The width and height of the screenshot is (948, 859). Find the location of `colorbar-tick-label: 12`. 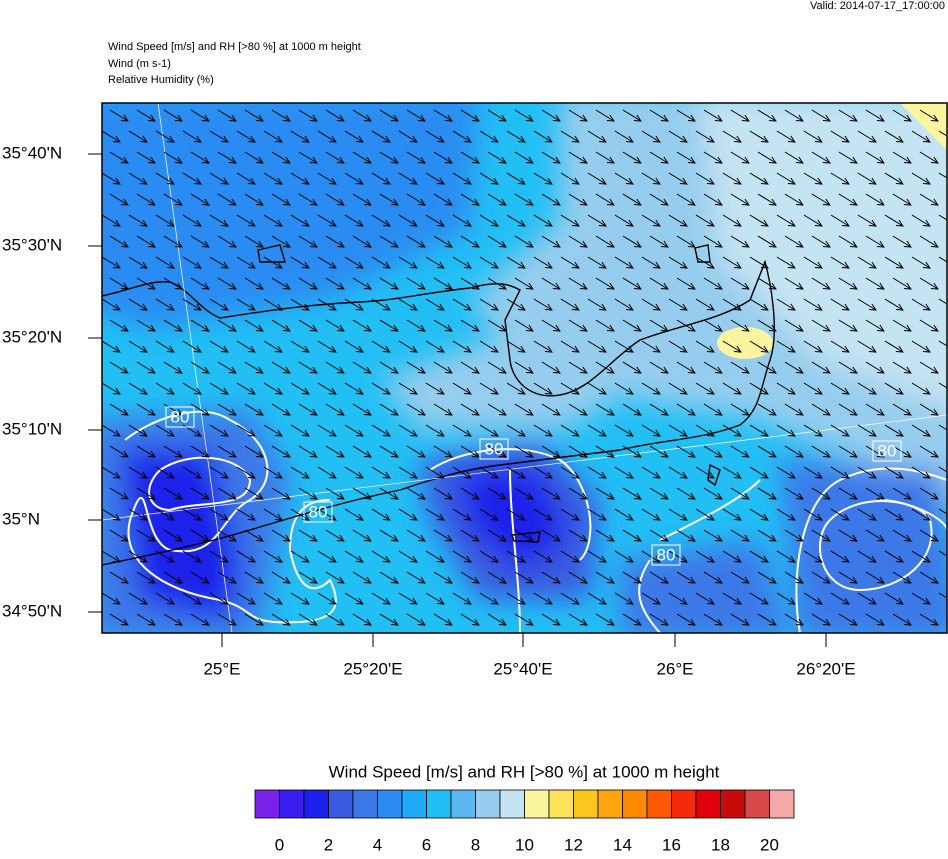

colorbar-tick-label: 12 is located at coordinates (573, 844).